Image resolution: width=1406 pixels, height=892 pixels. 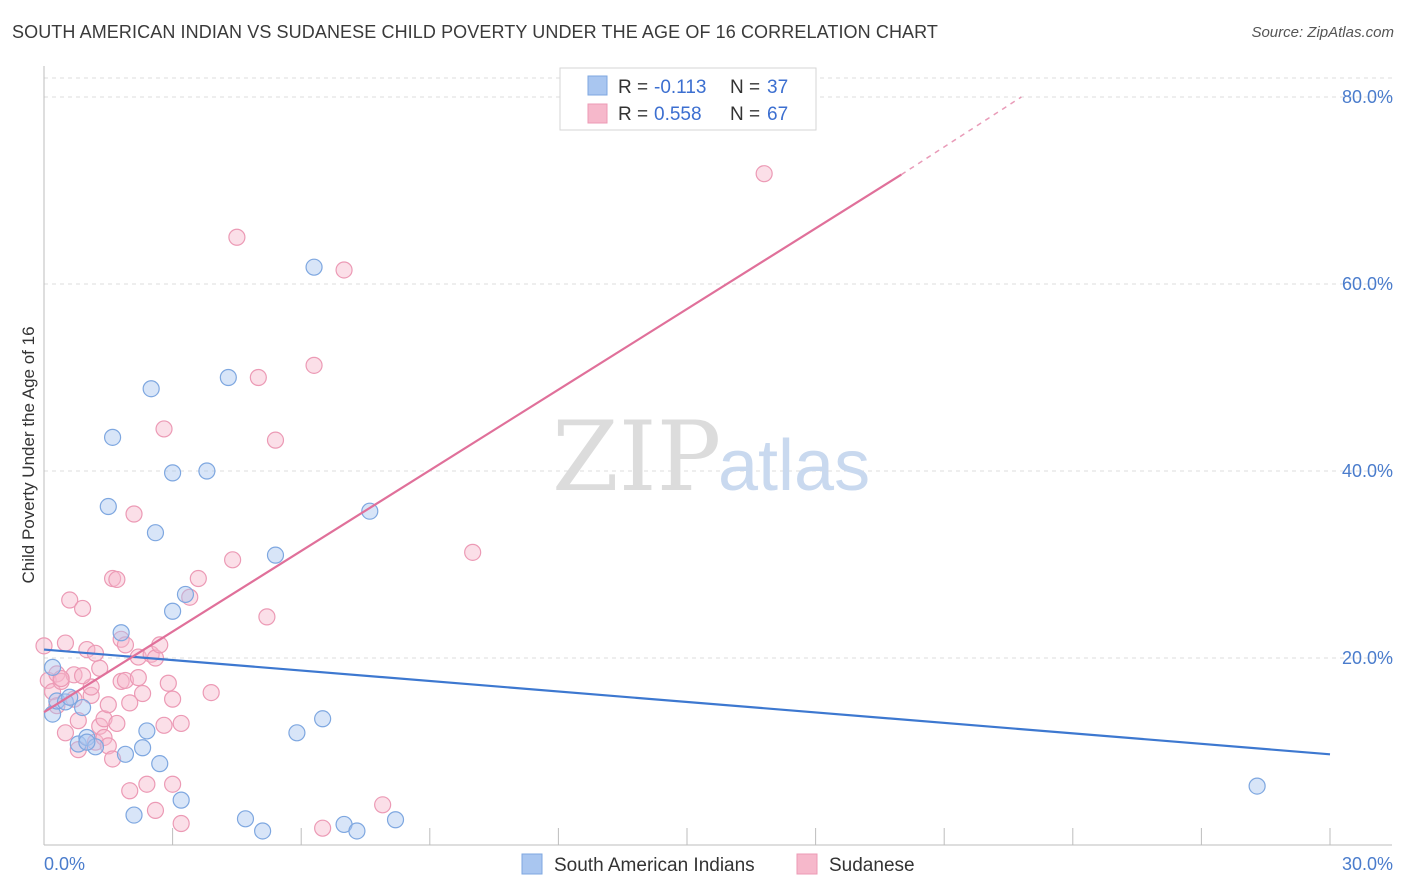 What do you see at coordinates (1367, 864) in the screenshot?
I see `x-tick-label: 30.0%` at bounding box center [1367, 864].